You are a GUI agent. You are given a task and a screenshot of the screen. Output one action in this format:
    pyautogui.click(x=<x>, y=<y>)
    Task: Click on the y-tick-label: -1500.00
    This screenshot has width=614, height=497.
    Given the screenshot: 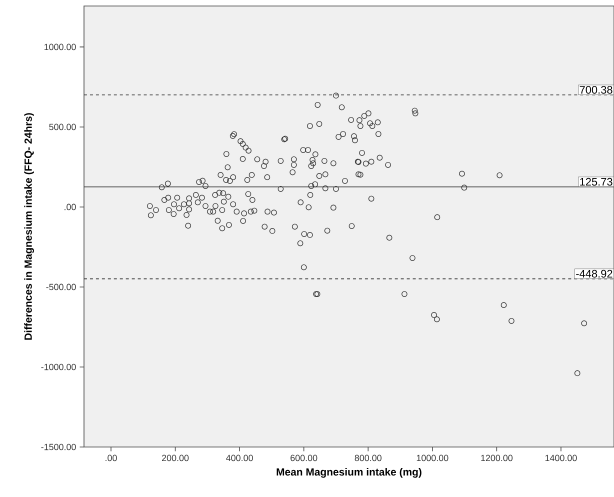 What is the action you would take?
    pyautogui.click(x=58, y=447)
    